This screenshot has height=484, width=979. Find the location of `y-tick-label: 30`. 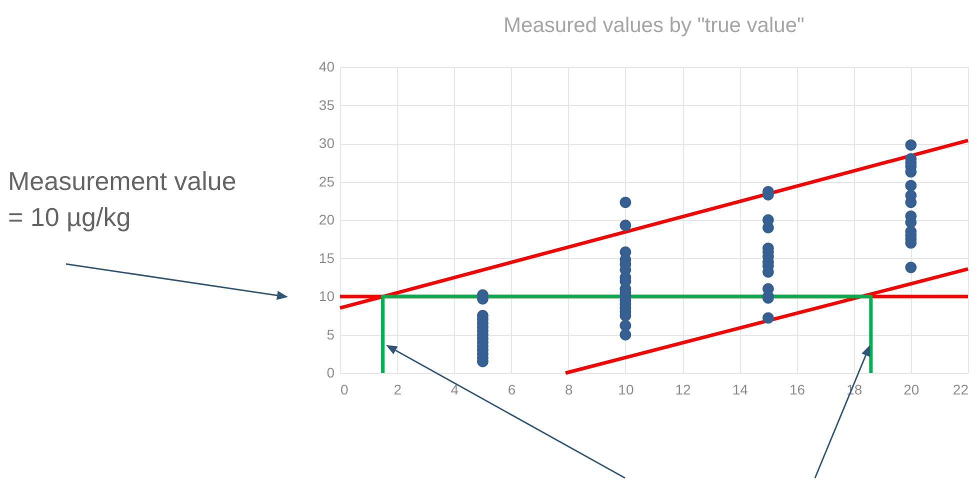

y-tick-label: 30 is located at coordinates (326, 143).